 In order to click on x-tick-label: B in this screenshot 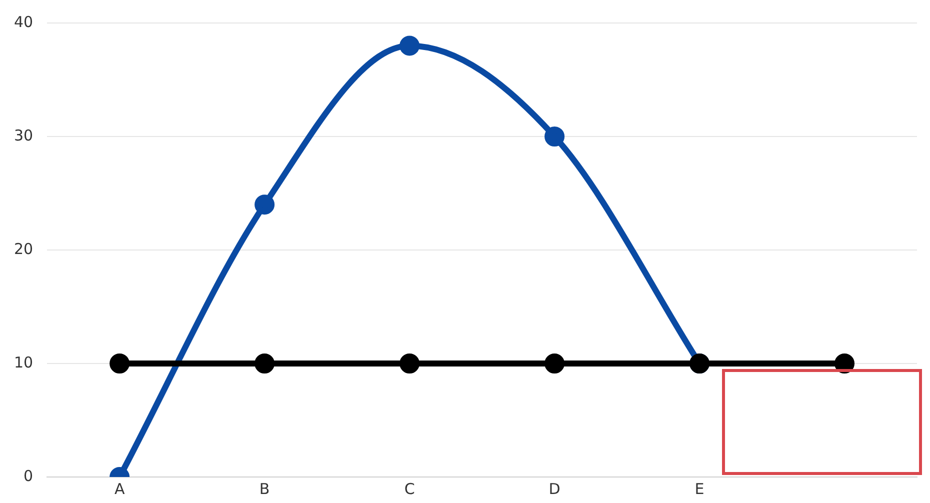, I will do `click(264, 489)`.